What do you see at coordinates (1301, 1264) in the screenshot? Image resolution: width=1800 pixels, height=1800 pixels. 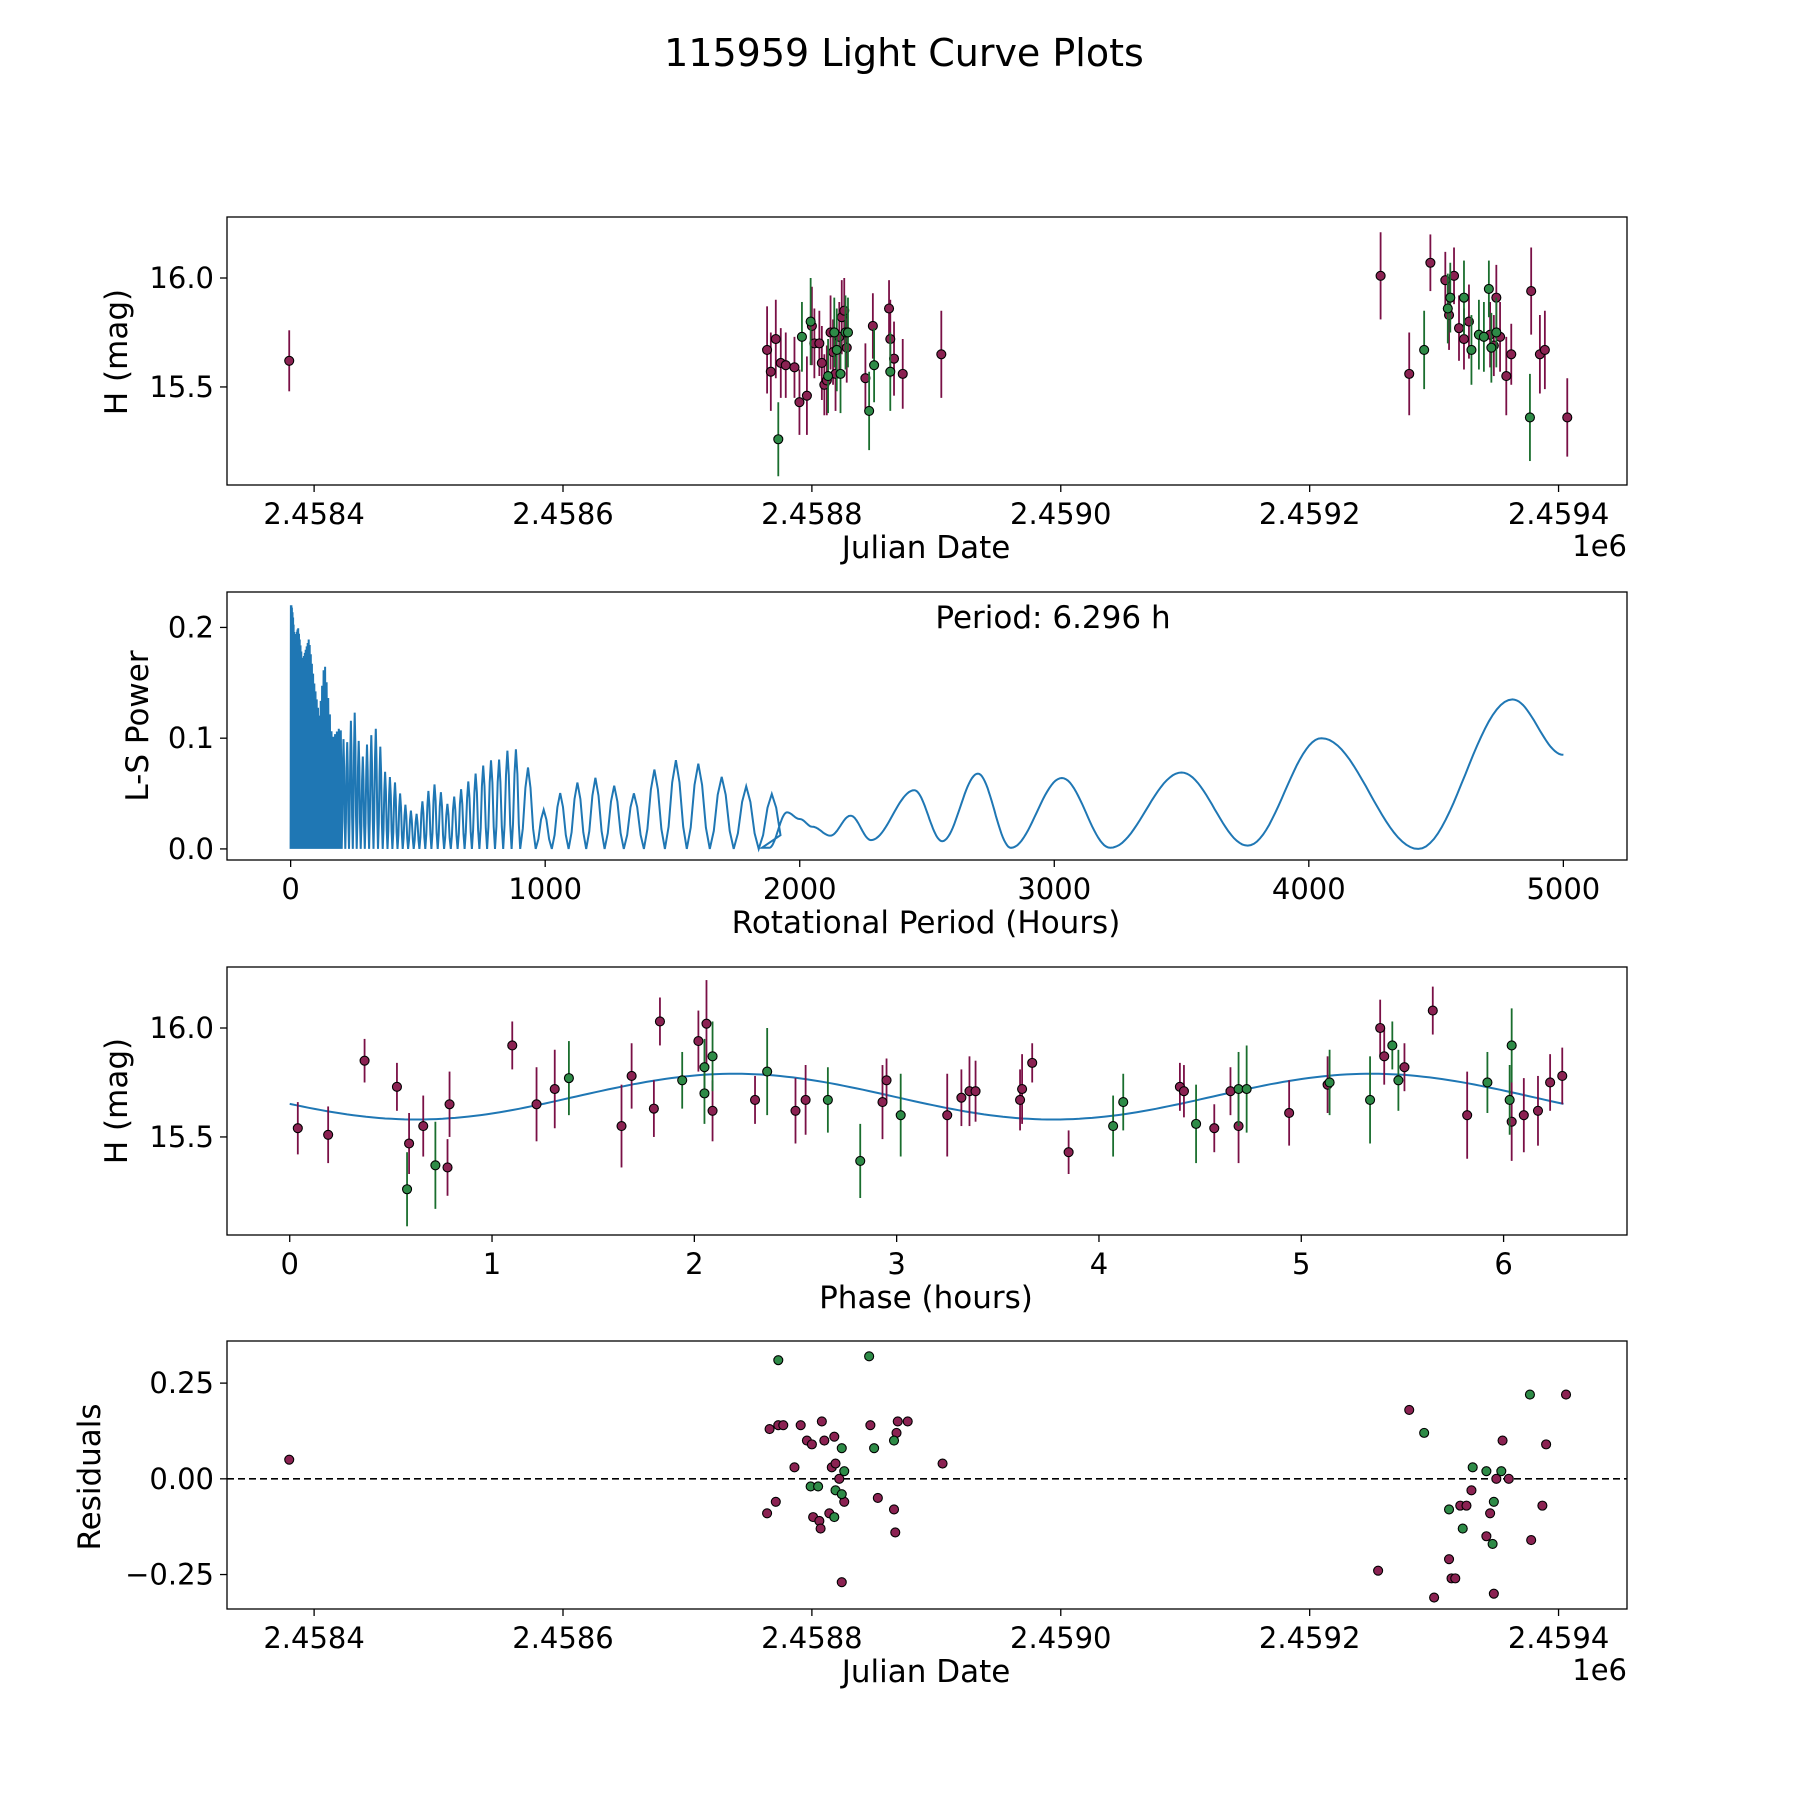 I see `x-tick-label: 5` at bounding box center [1301, 1264].